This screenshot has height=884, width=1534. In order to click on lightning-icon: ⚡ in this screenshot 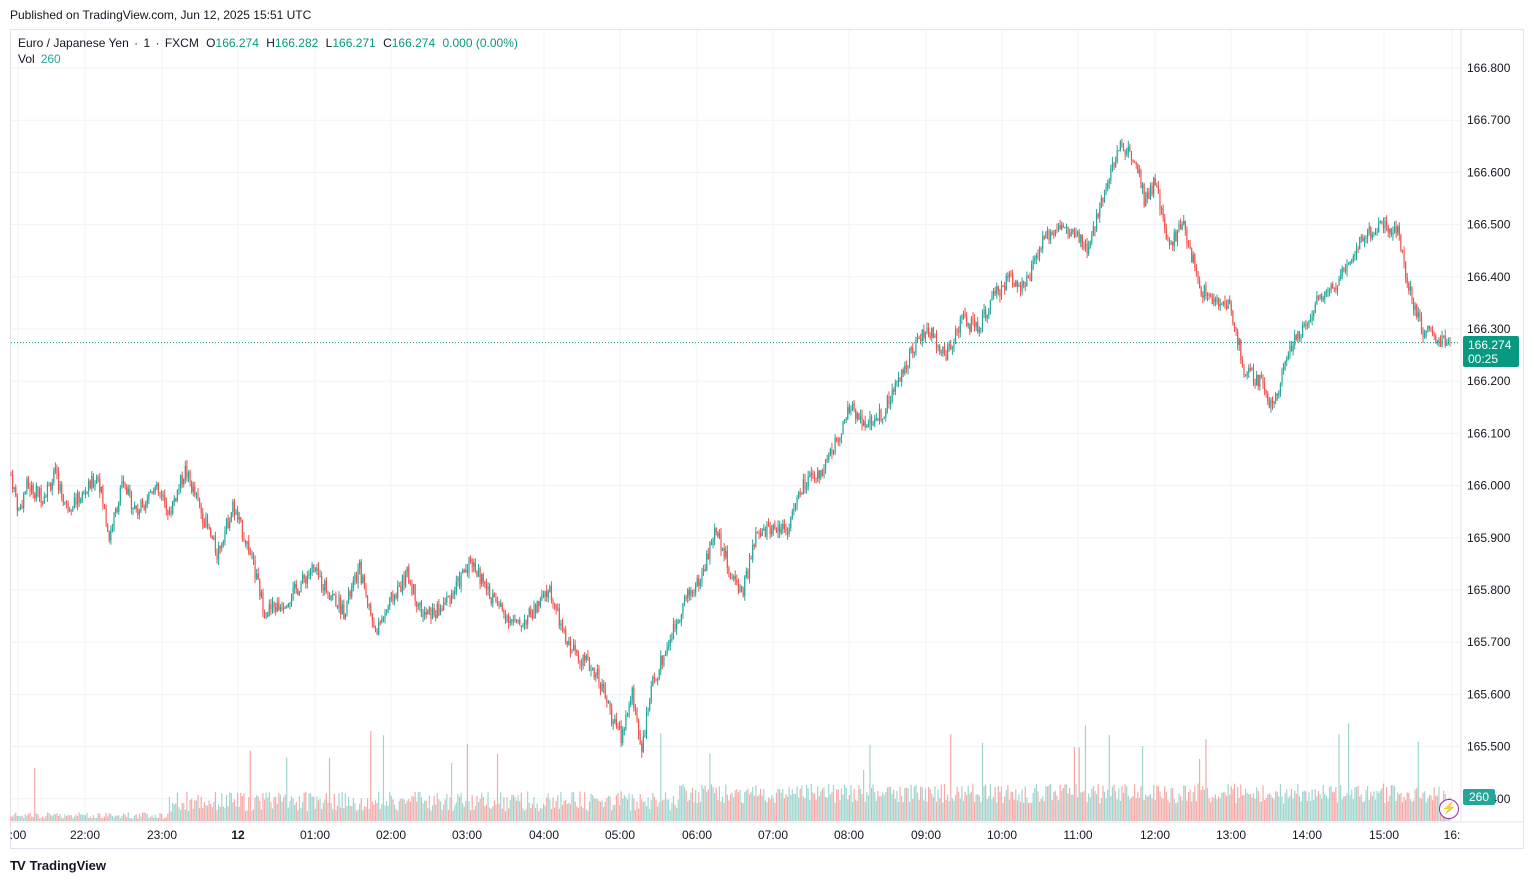, I will do `click(1449, 809)`.